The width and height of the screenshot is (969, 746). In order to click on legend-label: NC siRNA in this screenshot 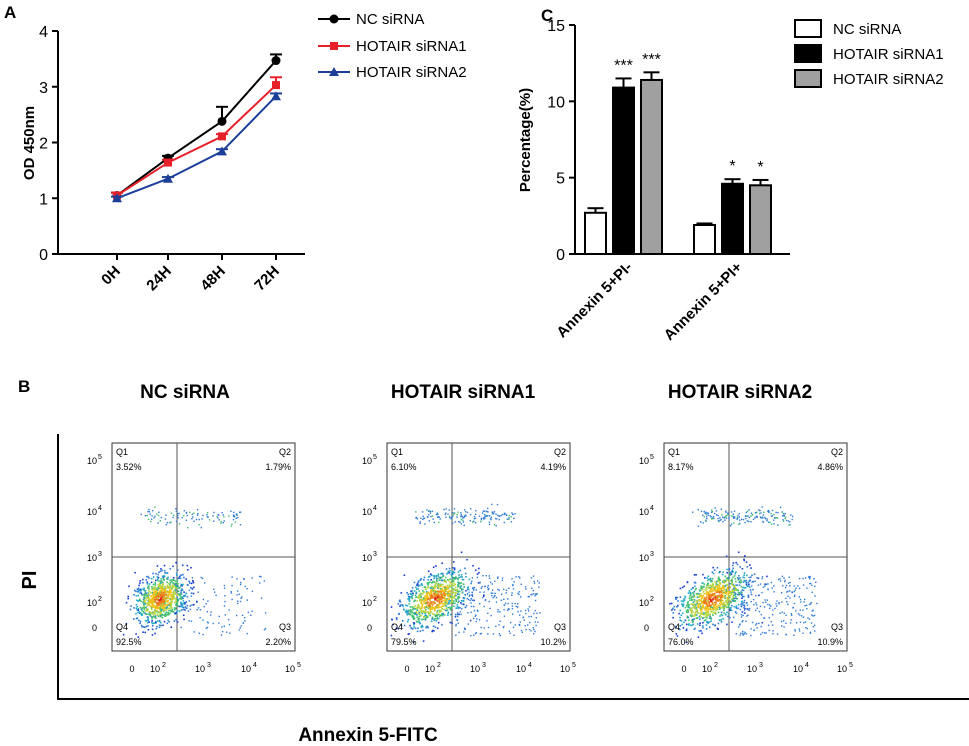, I will do `click(390, 19)`.